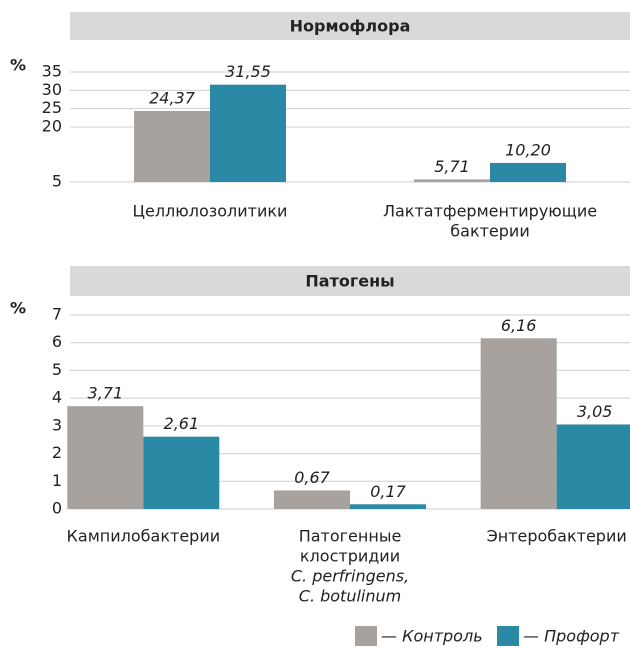 This screenshot has height=648, width=630. What do you see at coordinates (350, 536) in the screenshot?
I see `x-tick-label: Патогенные` at bounding box center [350, 536].